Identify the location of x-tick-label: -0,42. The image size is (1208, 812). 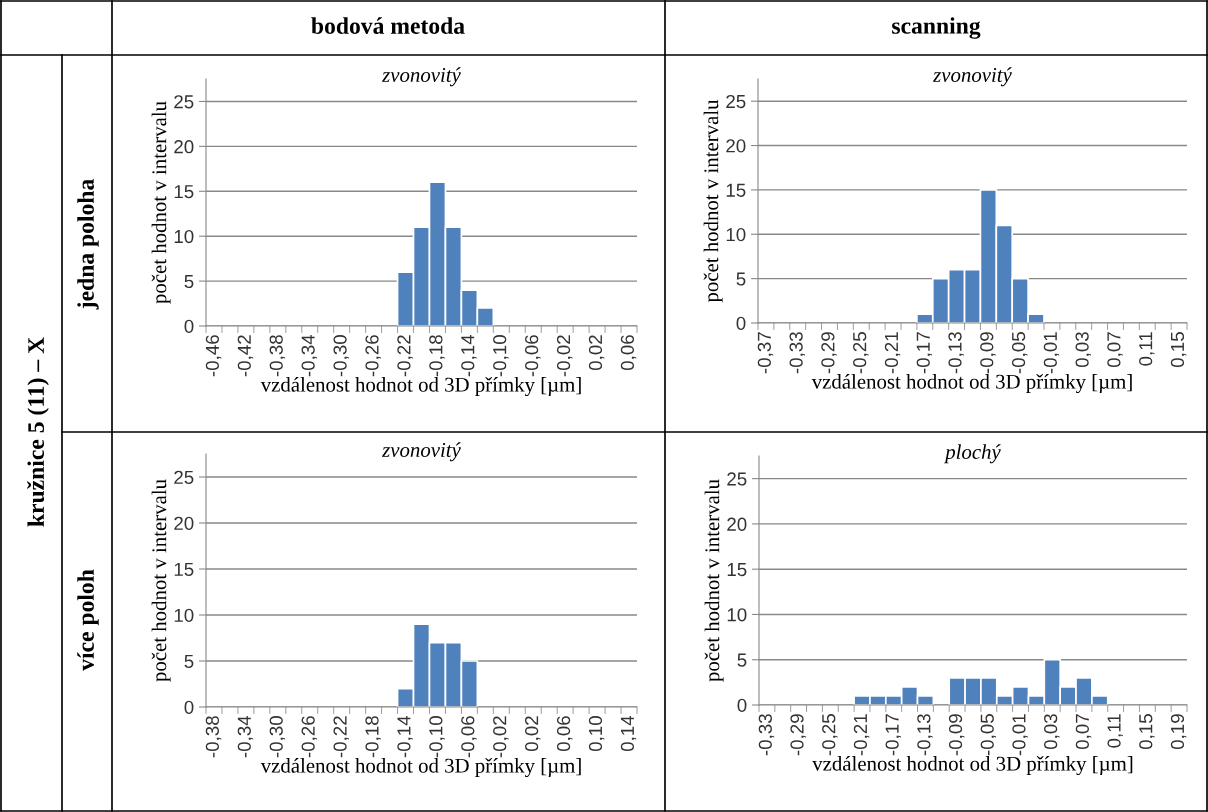
(245, 356).